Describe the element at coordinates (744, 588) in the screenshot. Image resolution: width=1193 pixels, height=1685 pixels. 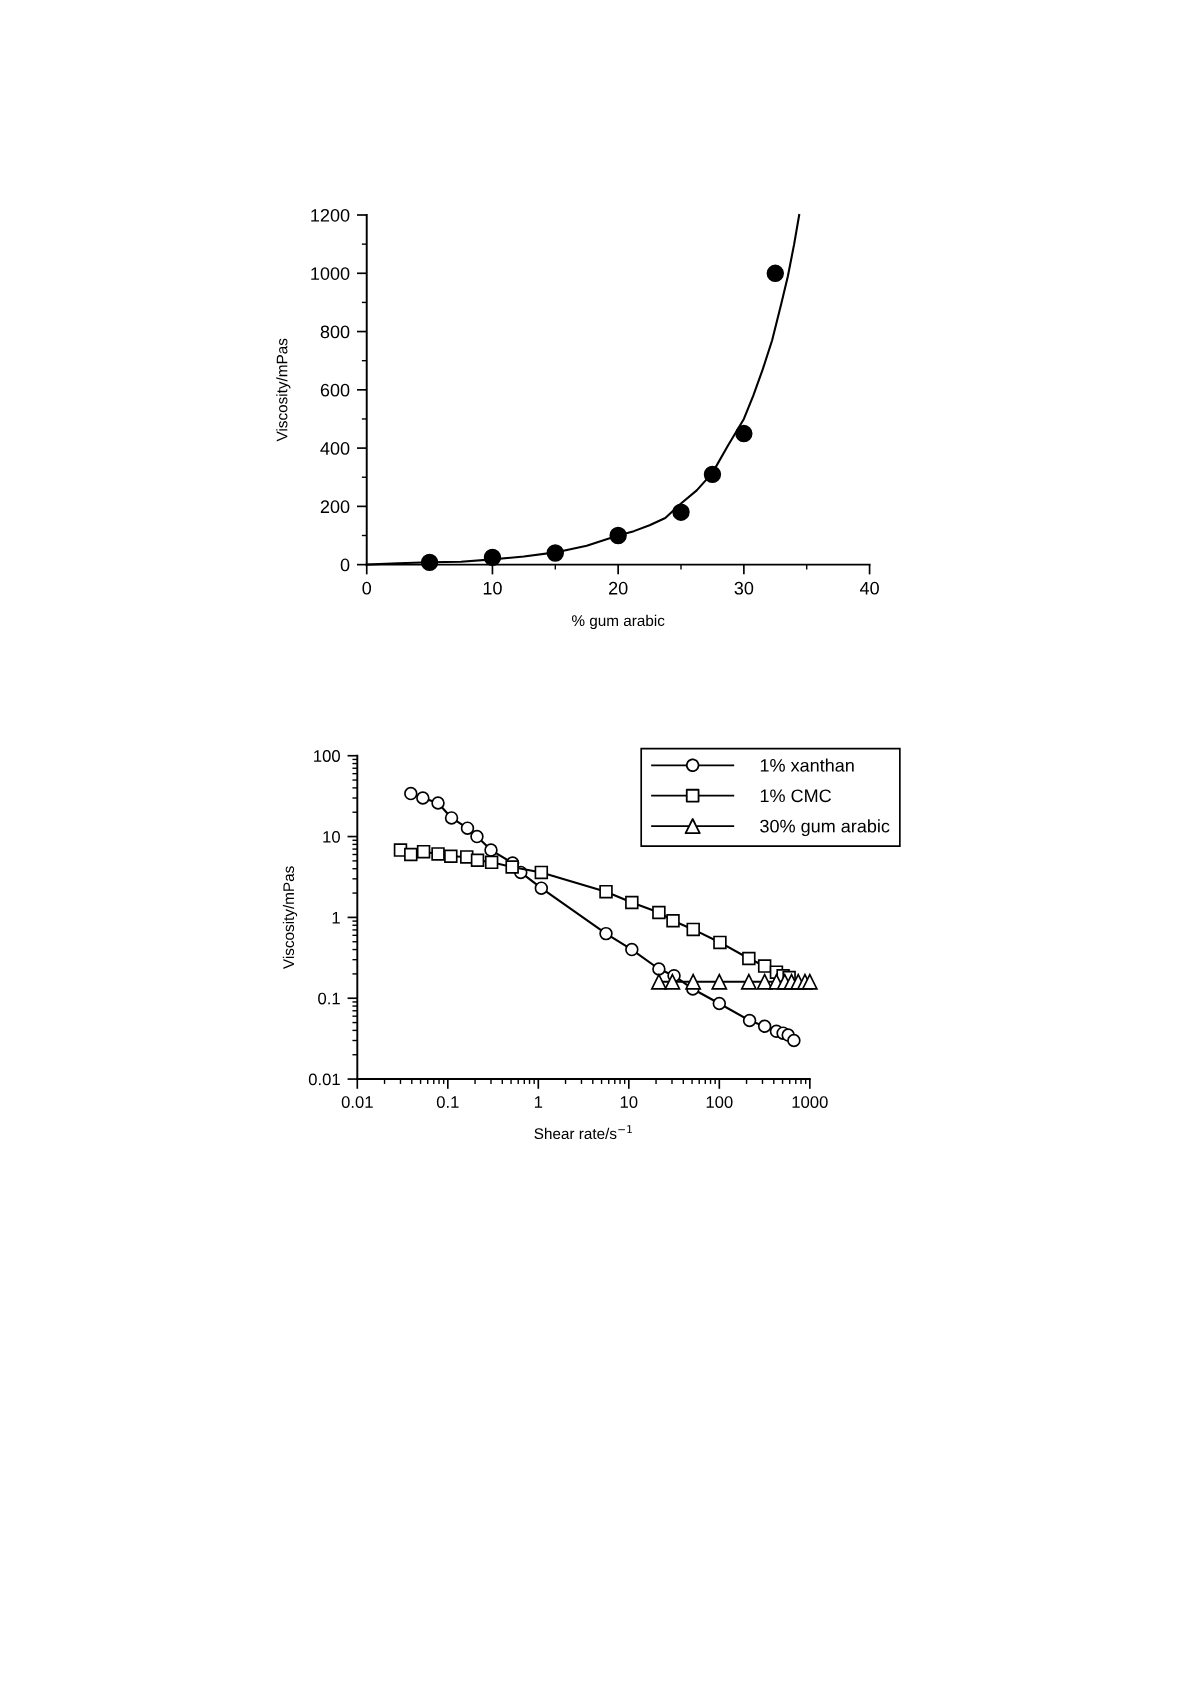
I see `x-tick-label: 30` at that location.